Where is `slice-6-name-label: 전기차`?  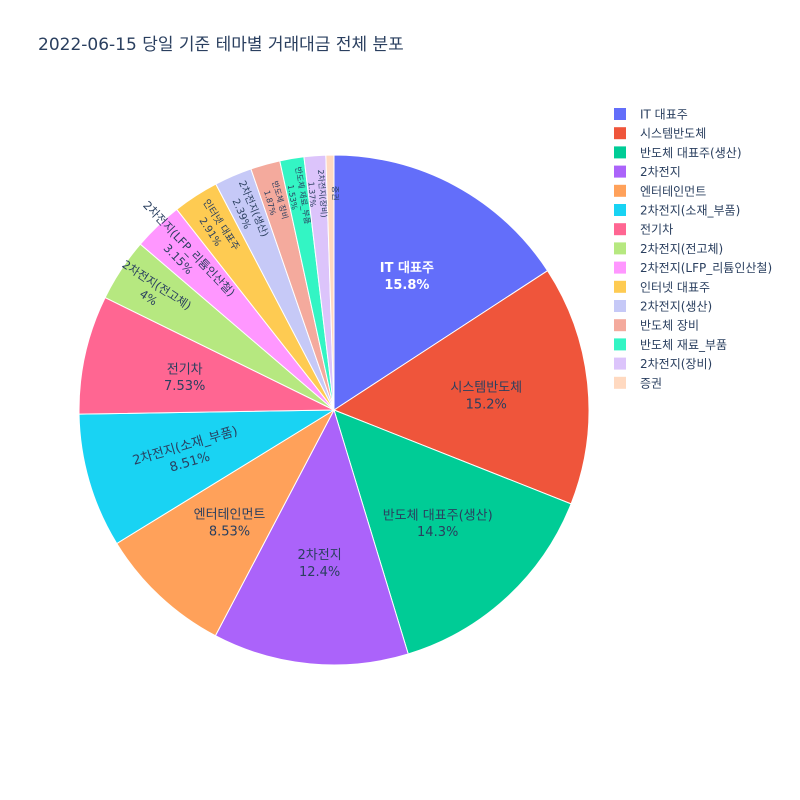 slice-6-name-label: 전기차 is located at coordinates (185, 369).